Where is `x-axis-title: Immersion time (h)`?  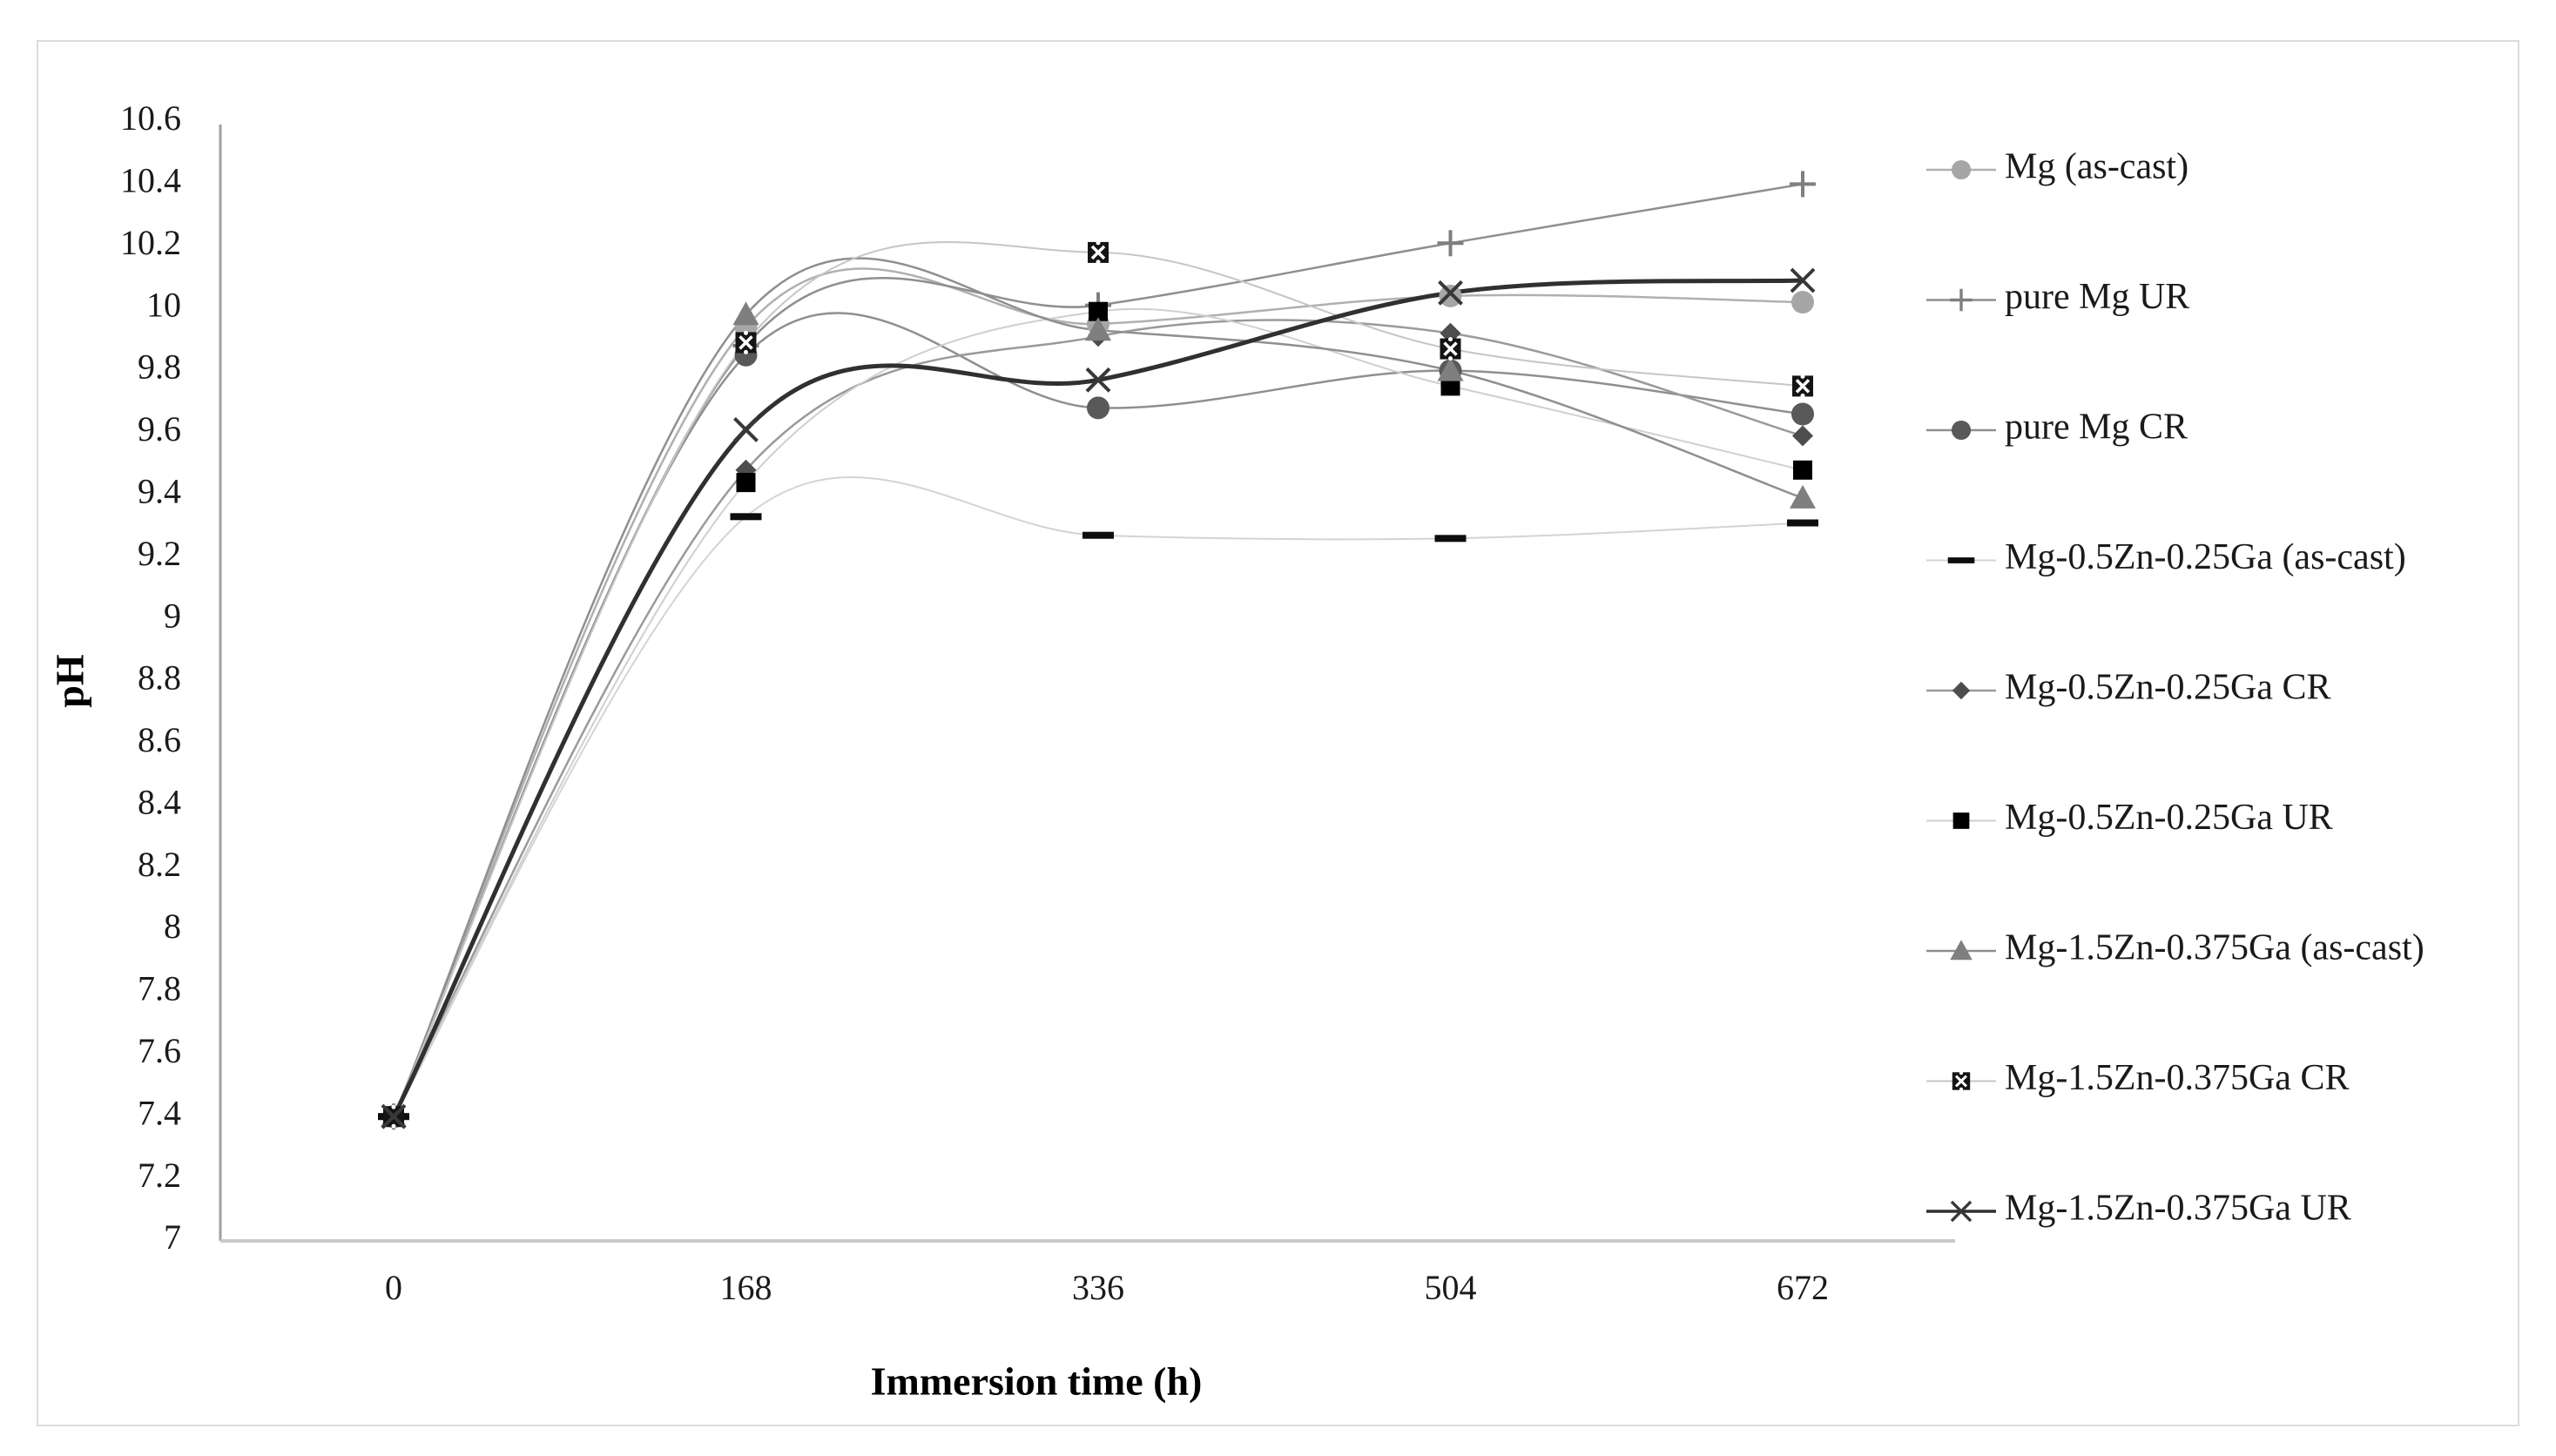 x-axis-title: Immersion time (h) is located at coordinates (1036, 1381).